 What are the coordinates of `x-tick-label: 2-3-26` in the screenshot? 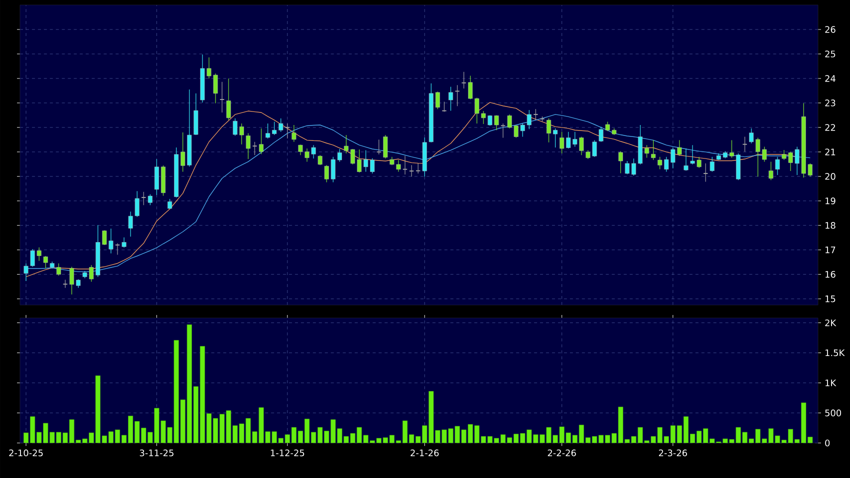 It's located at (673, 453).